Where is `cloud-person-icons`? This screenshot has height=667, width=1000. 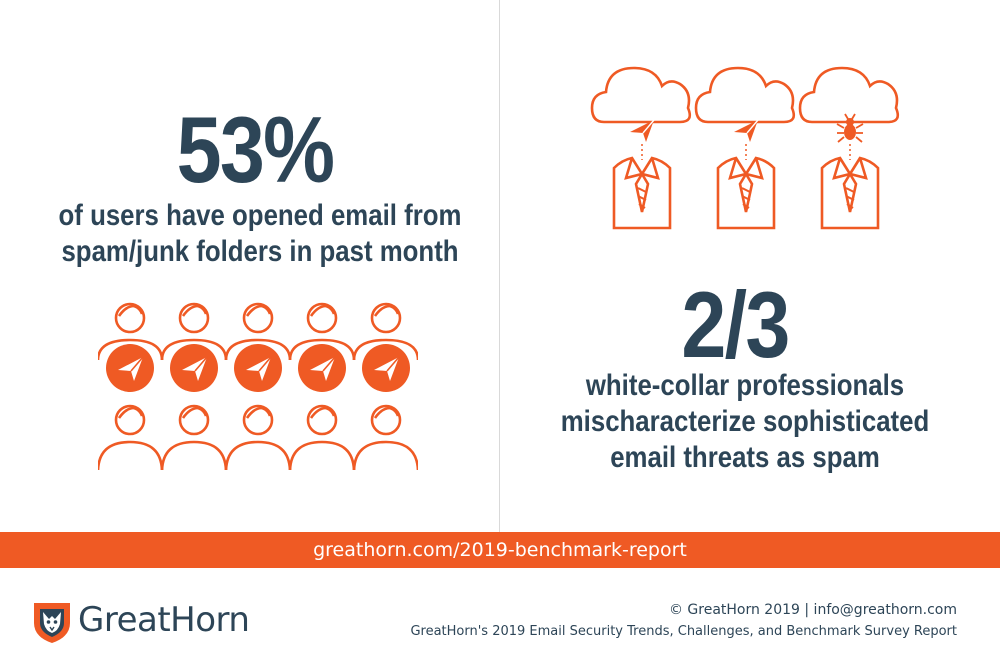
cloud-person-icons is located at coordinates (745, 148).